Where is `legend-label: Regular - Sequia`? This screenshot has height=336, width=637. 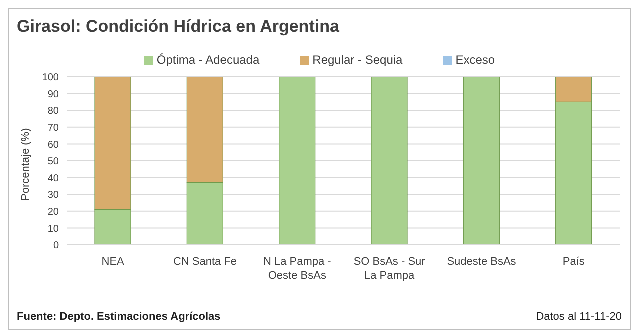 legend-label: Regular - Sequia is located at coordinates (357, 60).